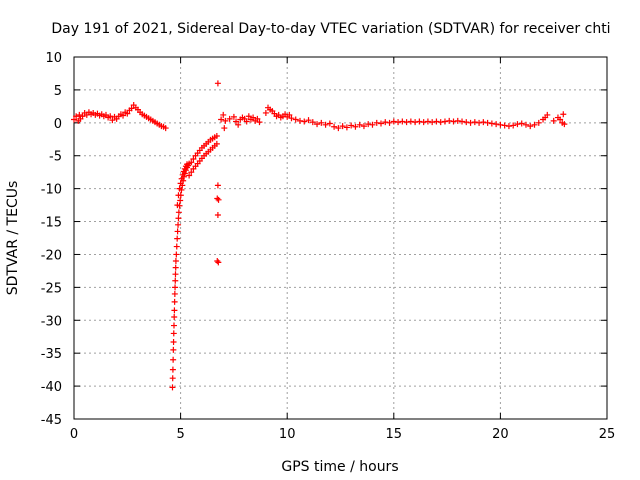  I want to click on x-tick-label: 15, so click(394, 434).